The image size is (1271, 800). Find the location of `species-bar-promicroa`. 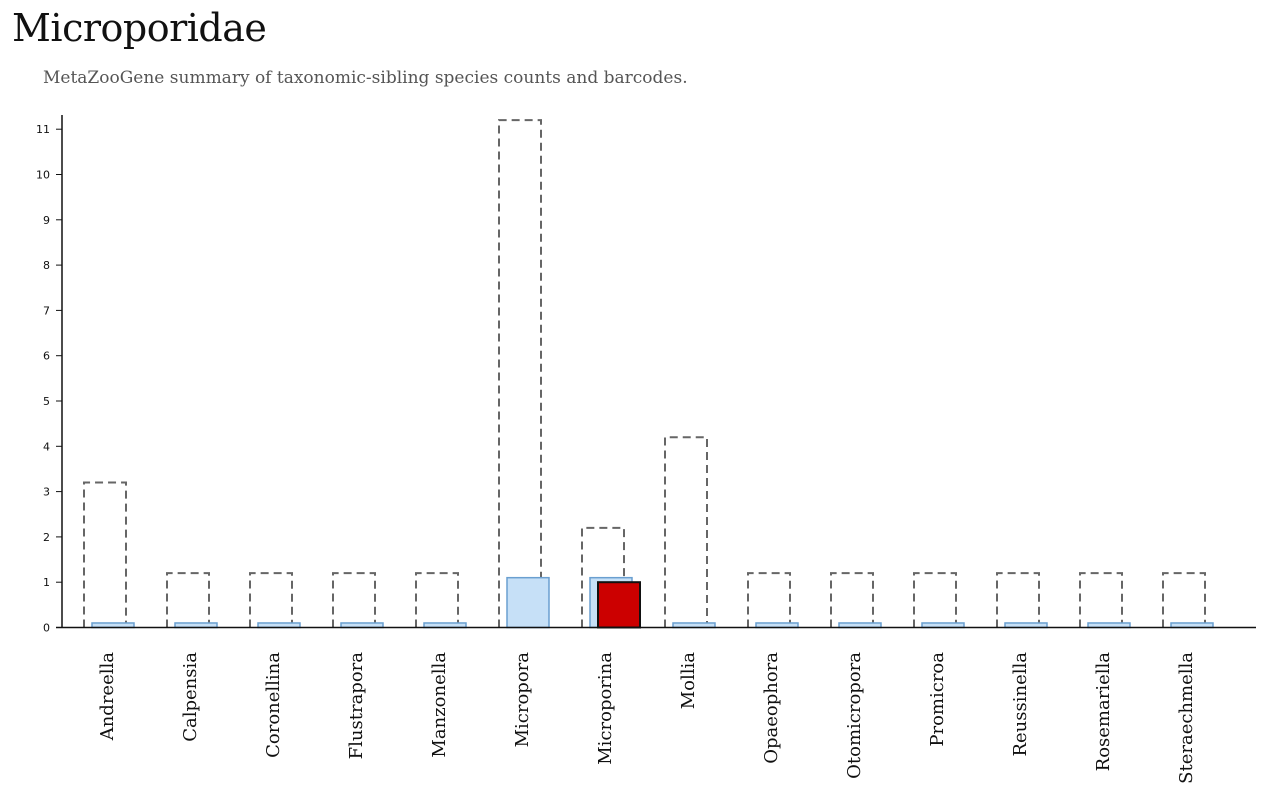

species-bar-promicroa is located at coordinates (935, 600).